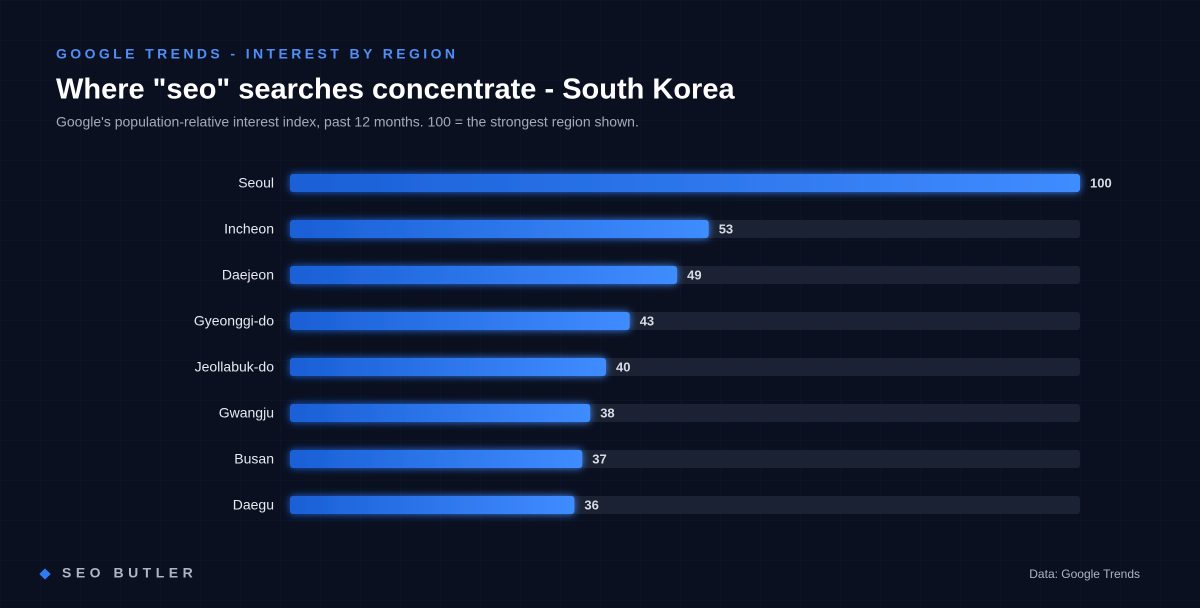  I want to click on value-label: 37, so click(599, 458).